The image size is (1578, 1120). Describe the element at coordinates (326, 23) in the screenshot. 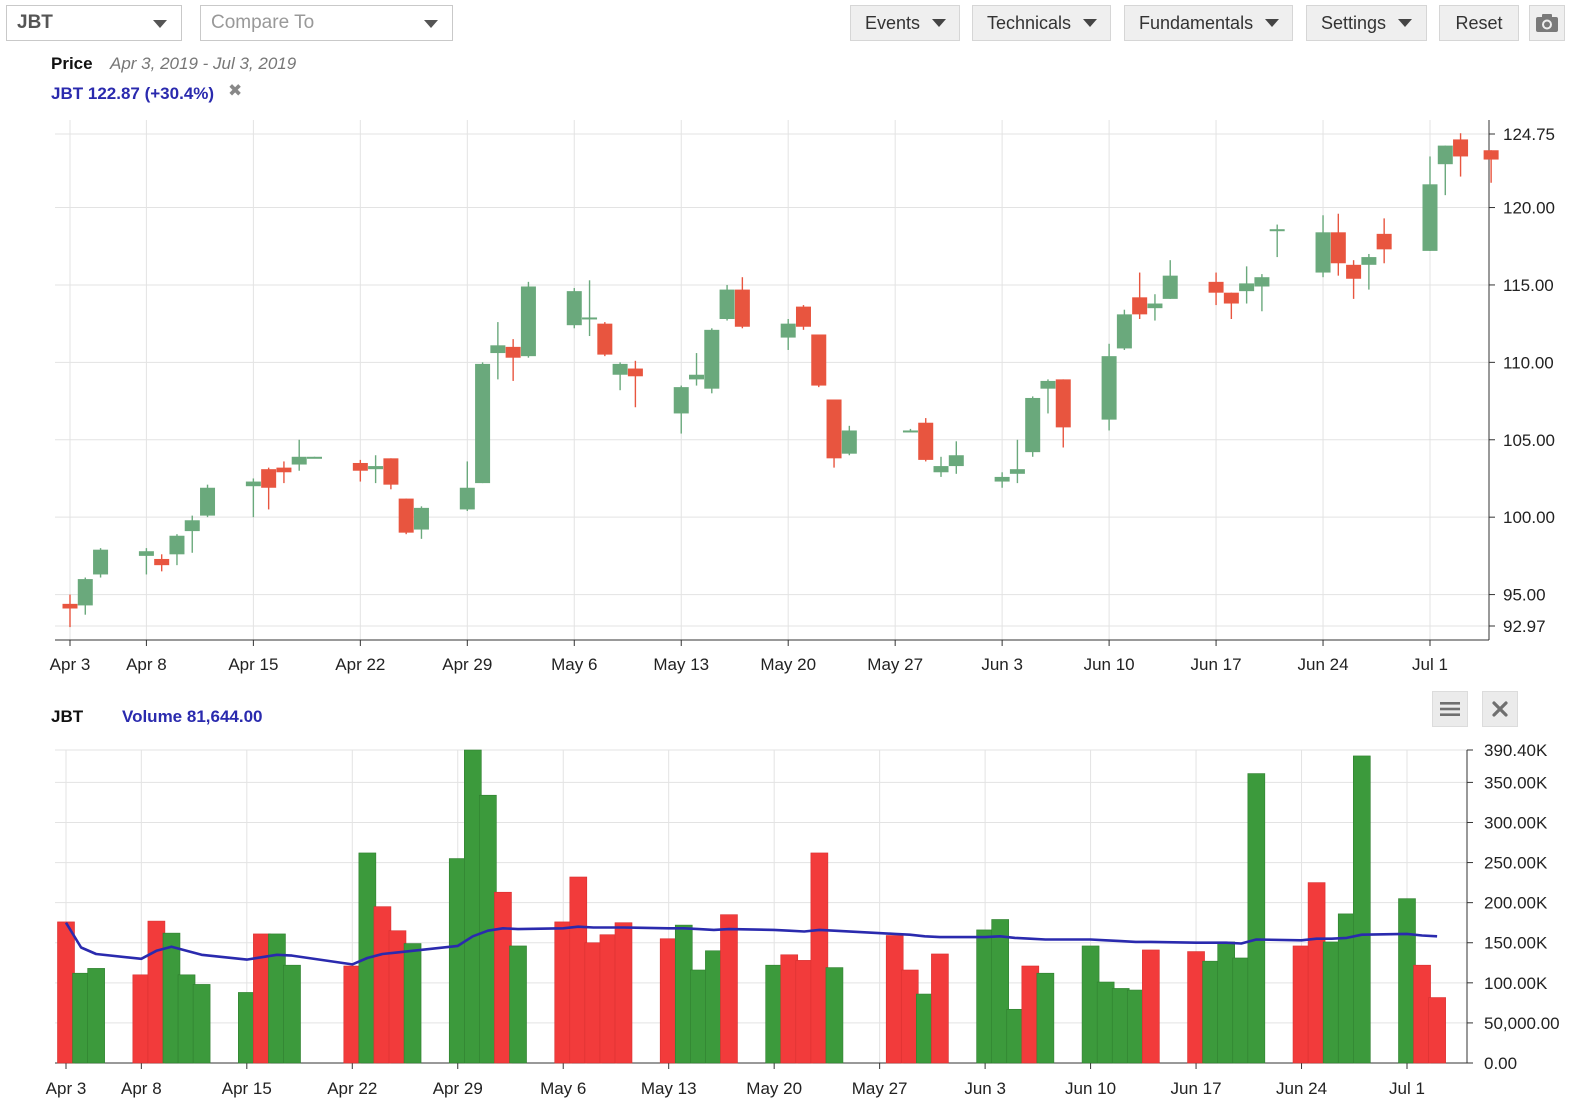

I see `compare-input: Compare To` at that location.